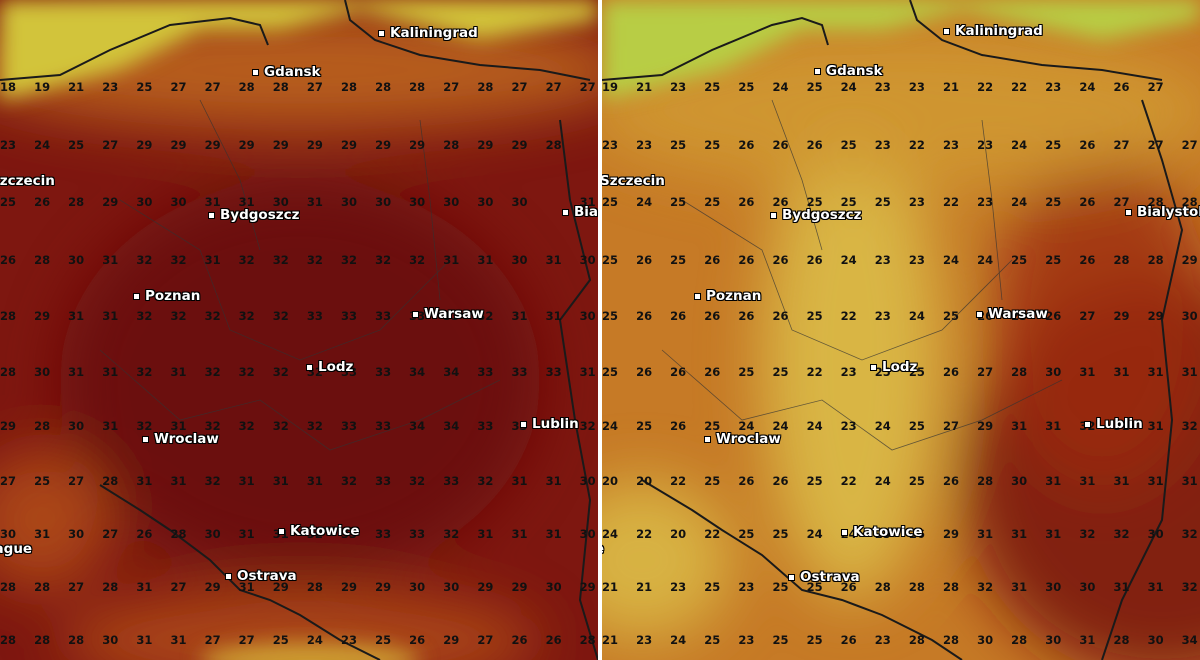  What do you see at coordinates (586, 212) in the screenshot?
I see `city-name: Bia` at bounding box center [586, 212].